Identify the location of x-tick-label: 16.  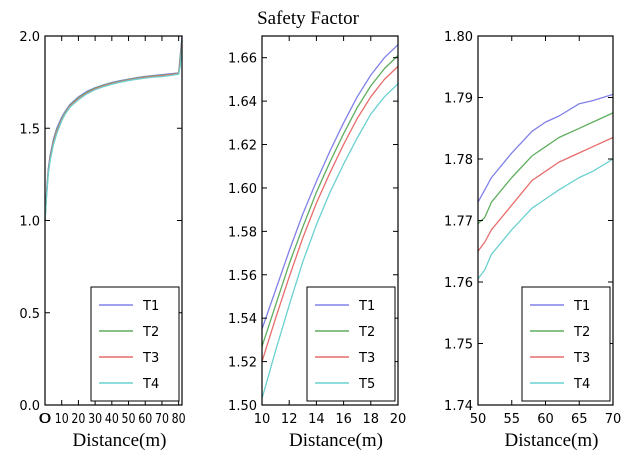
(343, 419).